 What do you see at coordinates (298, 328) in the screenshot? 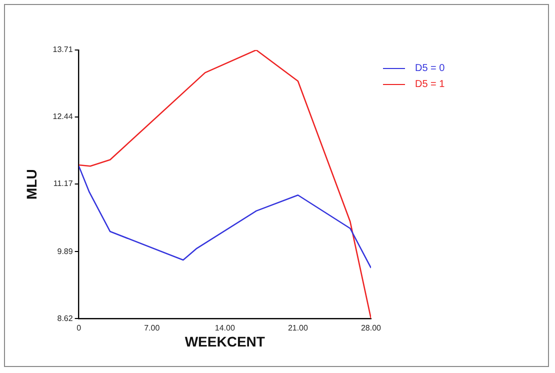
I see `x-tick-label: 21.00` at bounding box center [298, 328].